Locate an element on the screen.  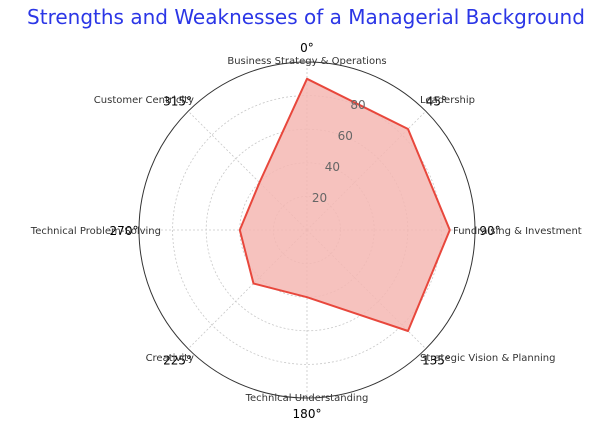
r-tick-label: 80 is located at coordinates (357, 105).